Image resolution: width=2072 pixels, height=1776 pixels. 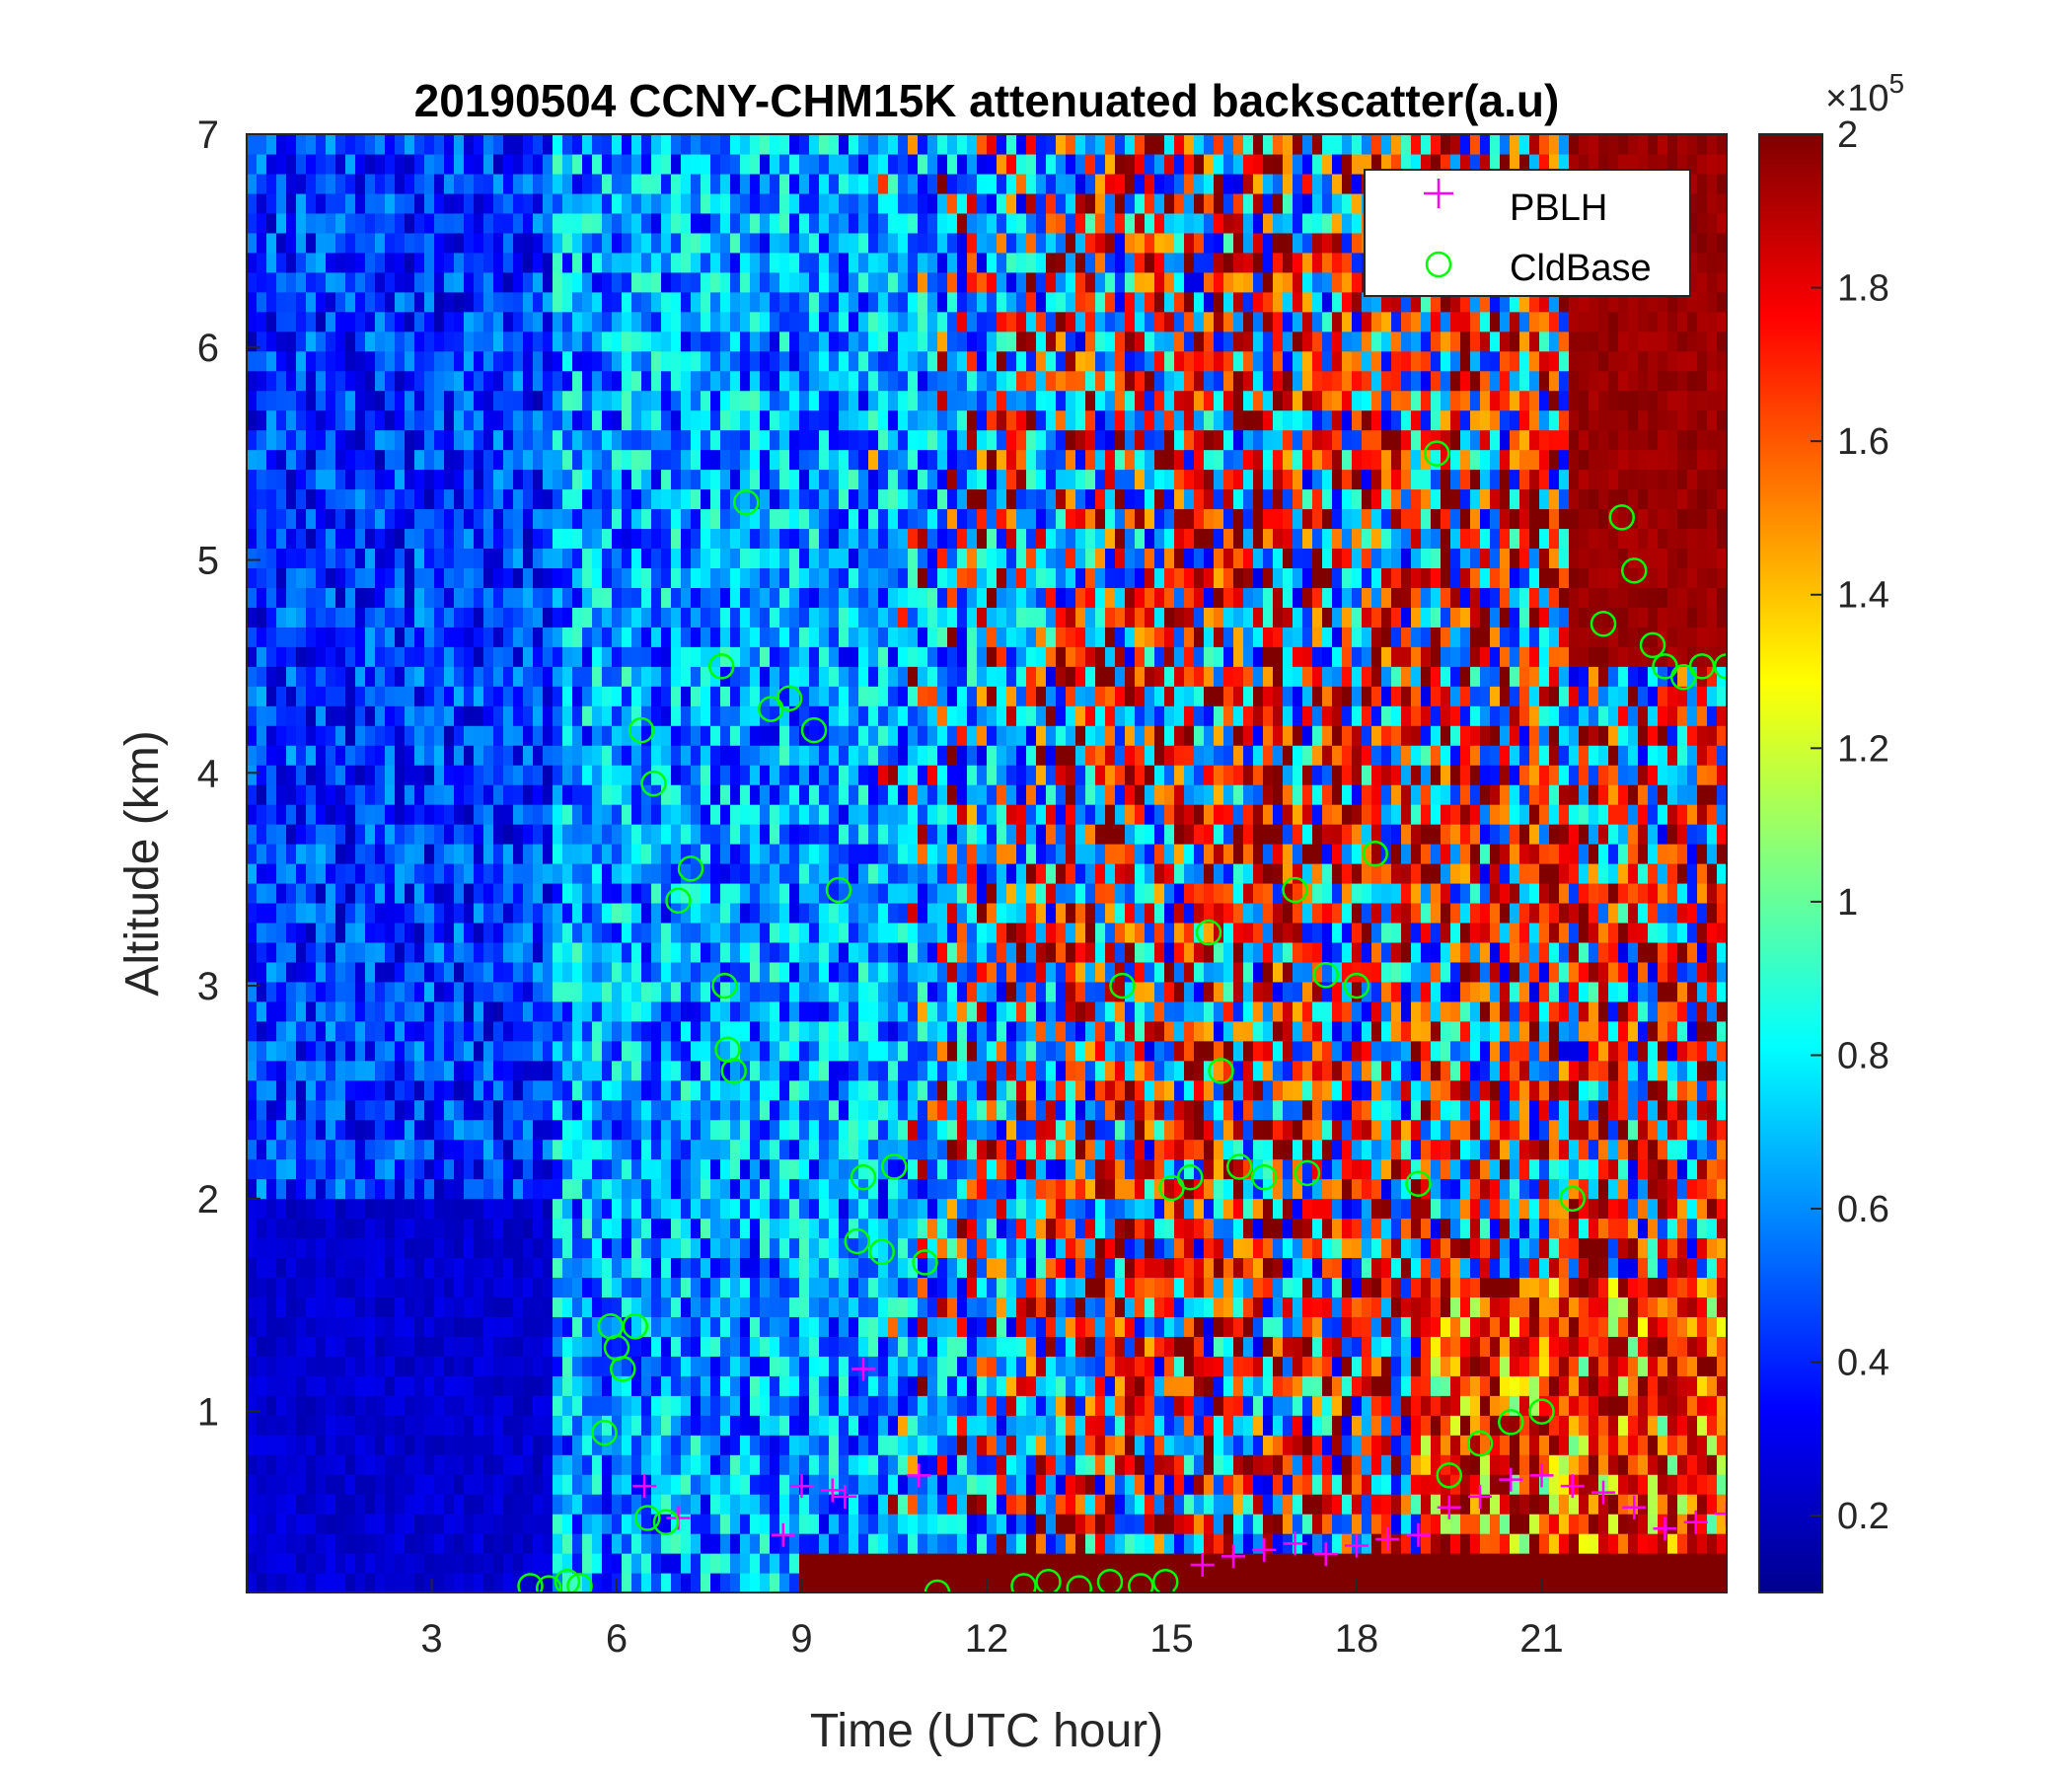 What do you see at coordinates (1863, 1364) in the screenshot?
I see `colorbar-tick-label: 0.4` at bounding box center [1863, 1364].